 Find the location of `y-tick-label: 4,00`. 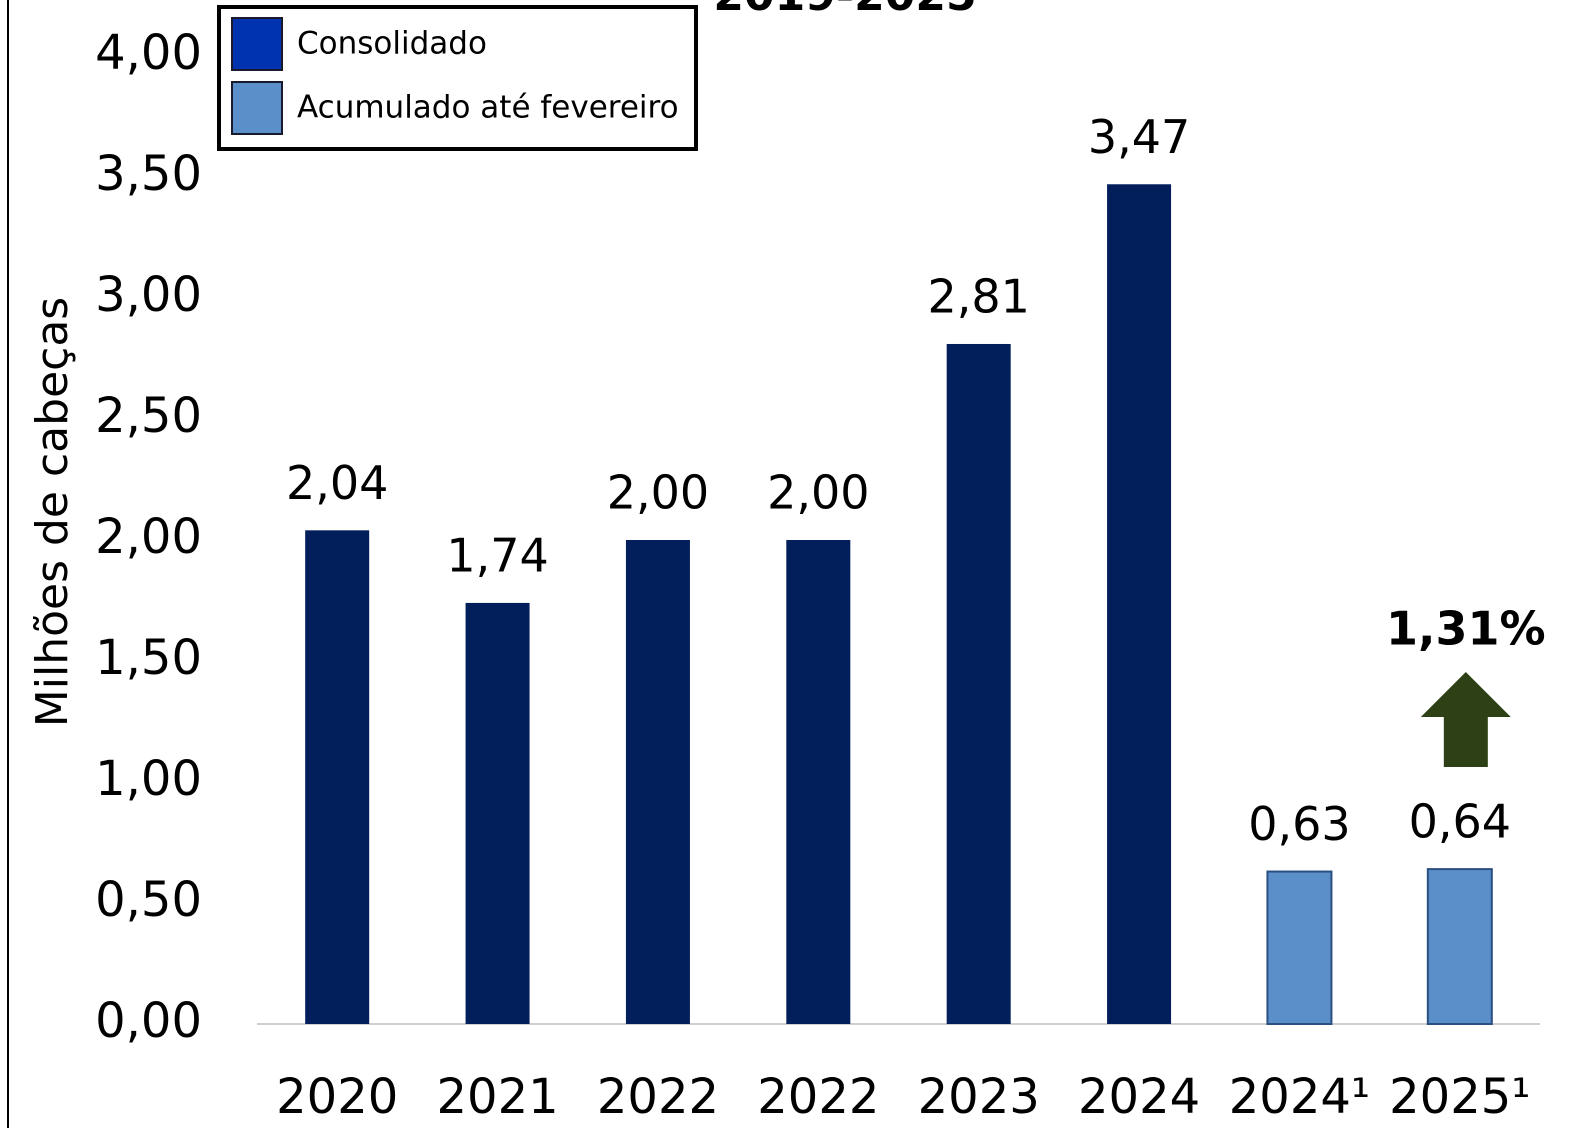

y-tick-label: 4,00 is located at coordinates (148, 53).